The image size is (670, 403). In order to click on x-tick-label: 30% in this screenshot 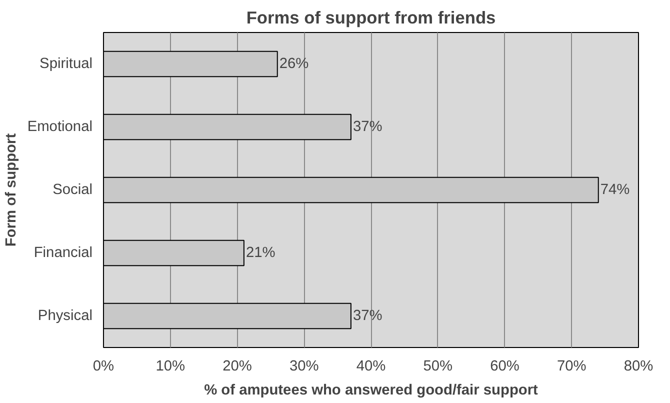, I will do `click(304, 366)`.